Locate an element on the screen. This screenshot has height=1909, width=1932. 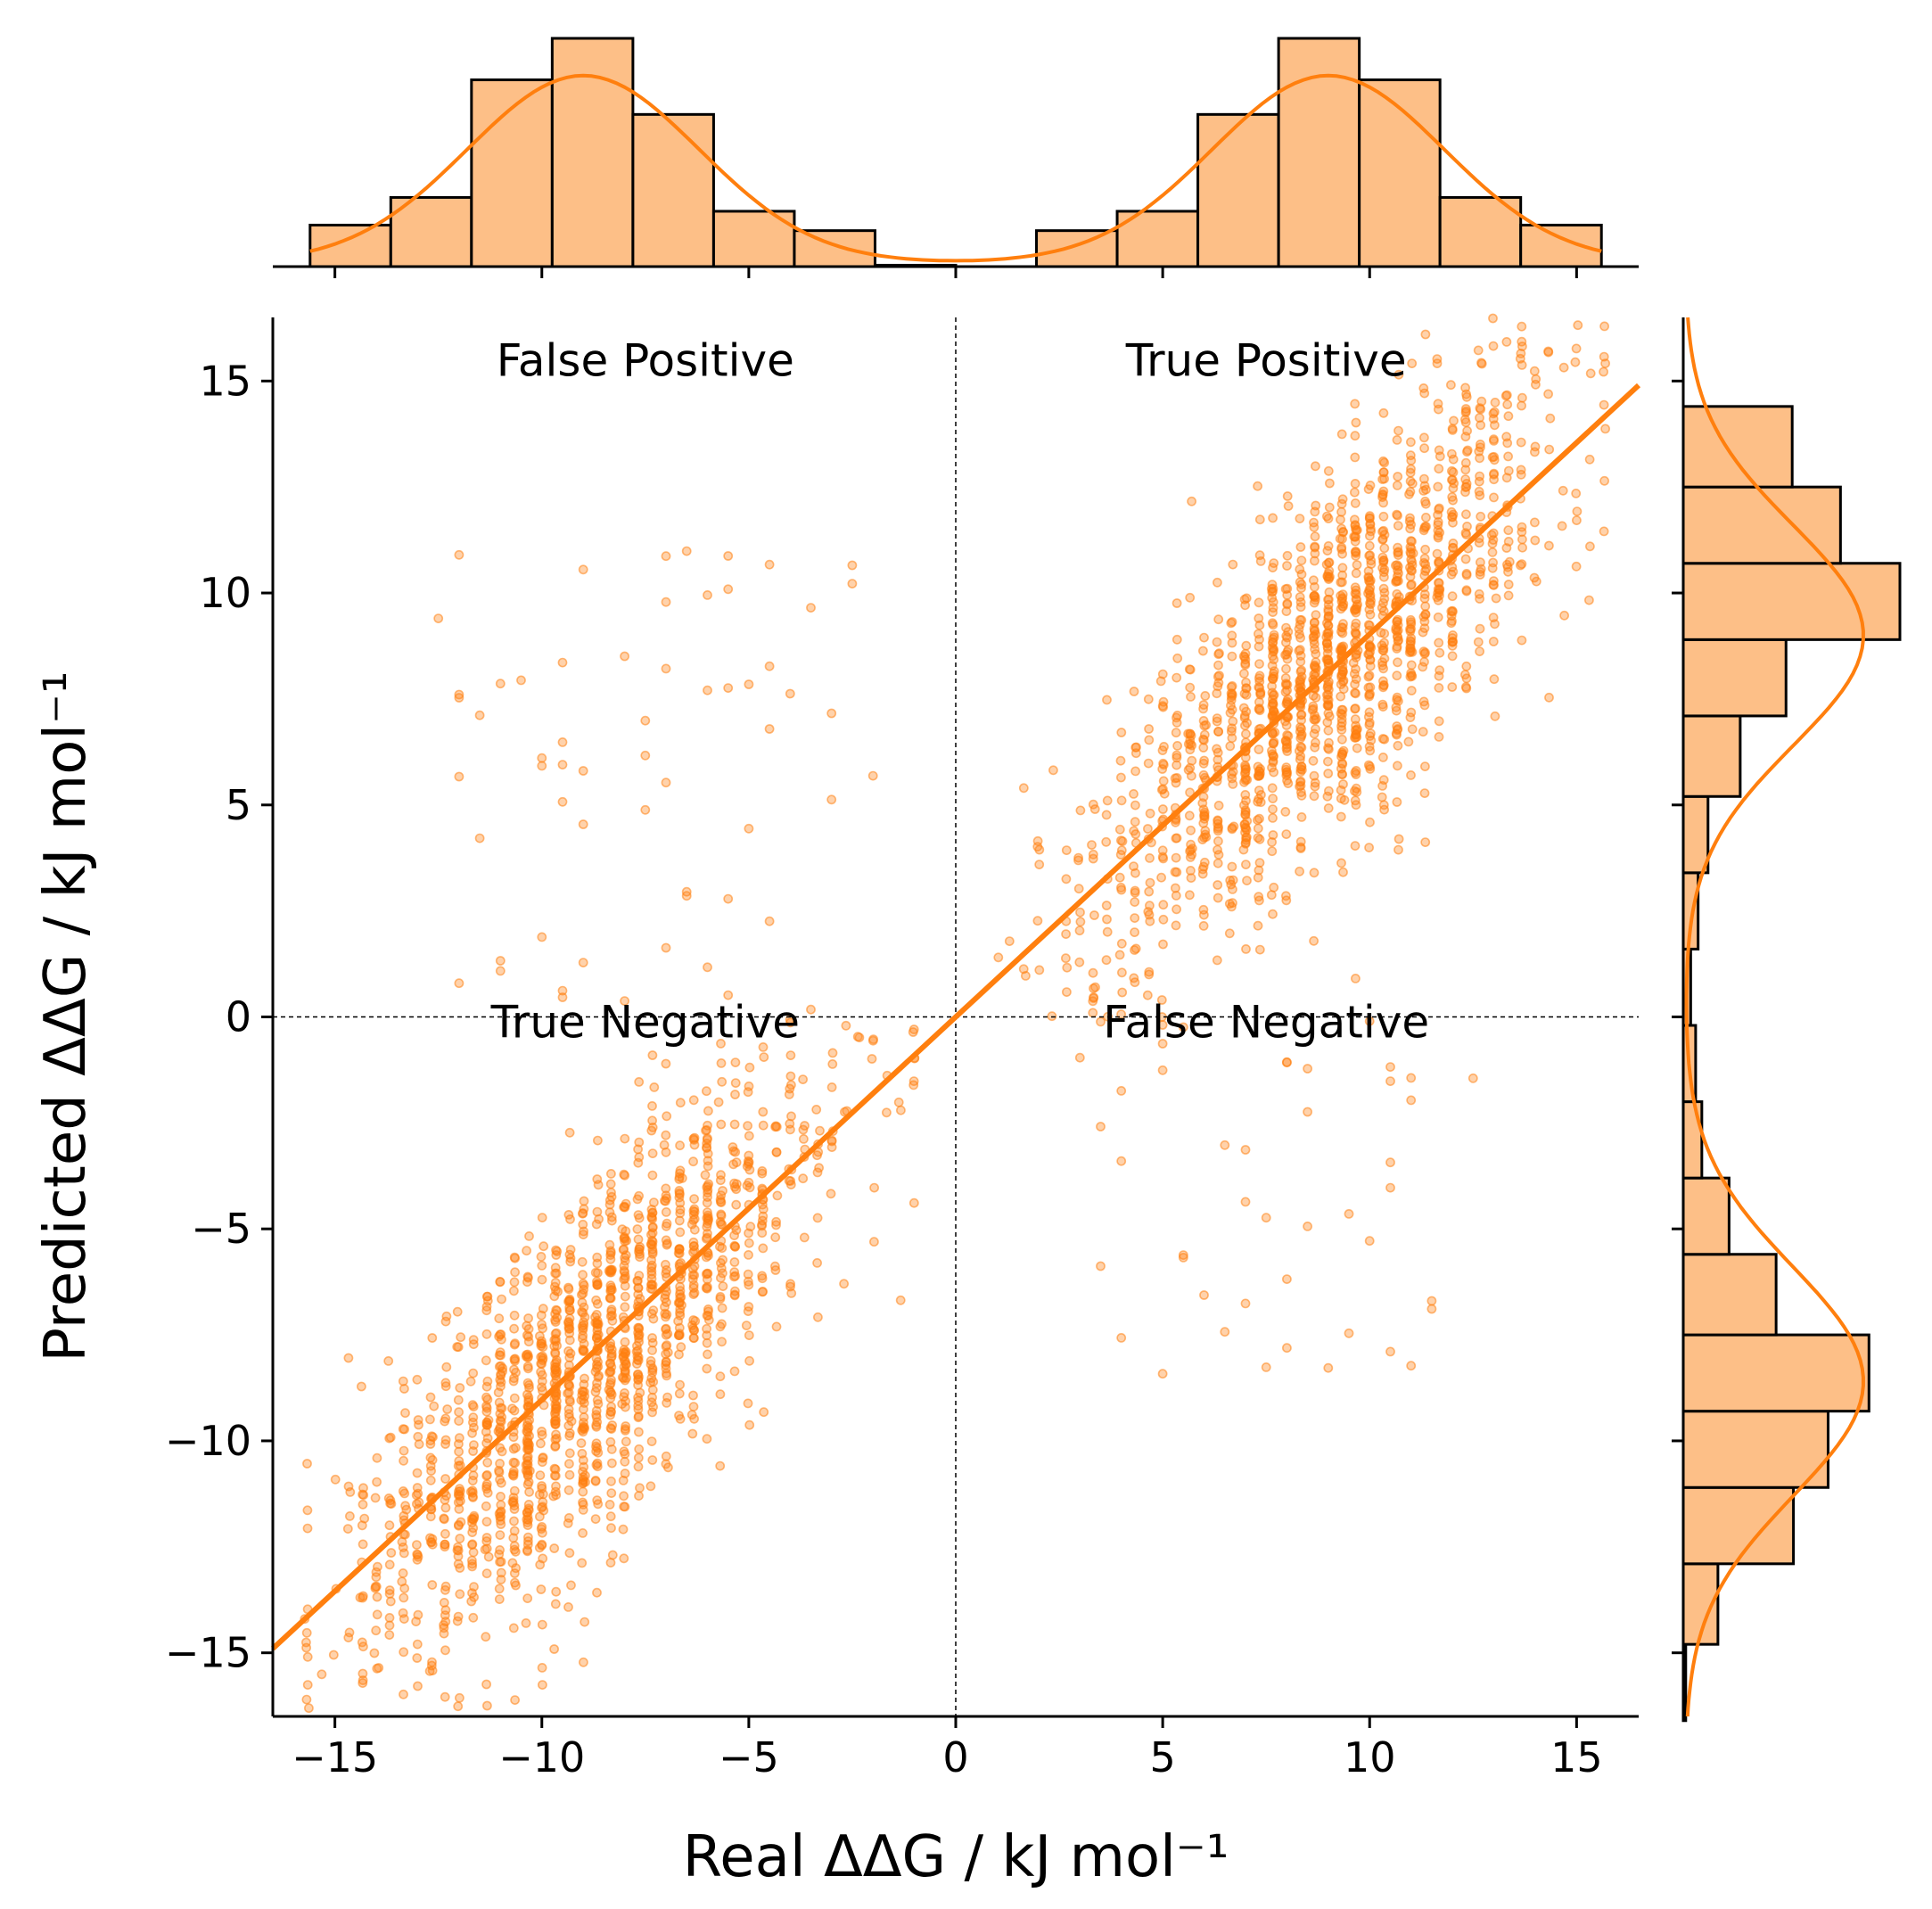
quadrant-label: False Positive is located at coordinates (645, 361).